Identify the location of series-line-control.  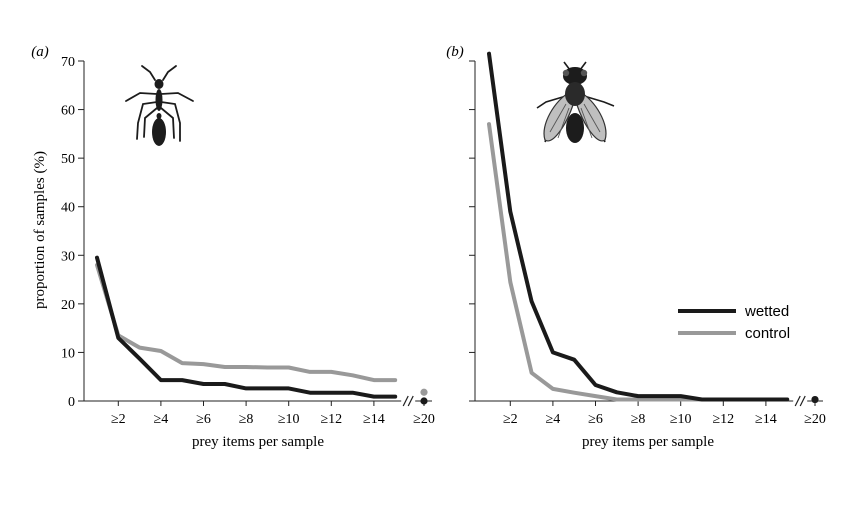
(246, 323).